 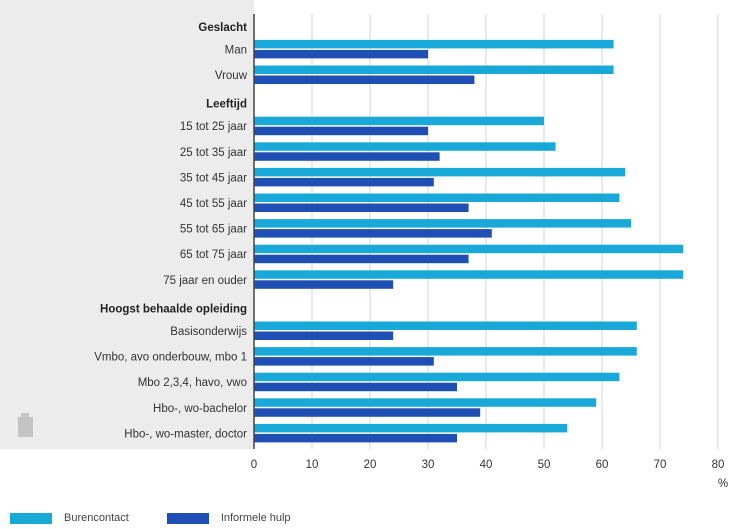 What do you see at coordinates (187, 518) in the screenshot?
I see `legend-swatch-informele-hulp` at bounding box center [187, 518].